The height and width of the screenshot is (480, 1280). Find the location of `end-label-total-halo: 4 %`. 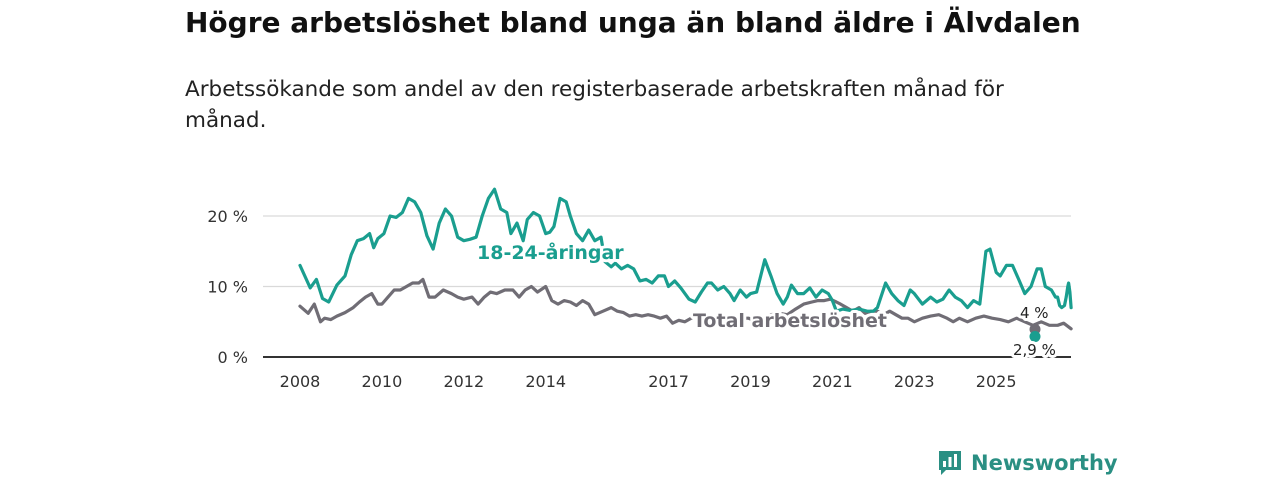

end-label-total-halo: 4 % is located at coordinates (1034, 313).